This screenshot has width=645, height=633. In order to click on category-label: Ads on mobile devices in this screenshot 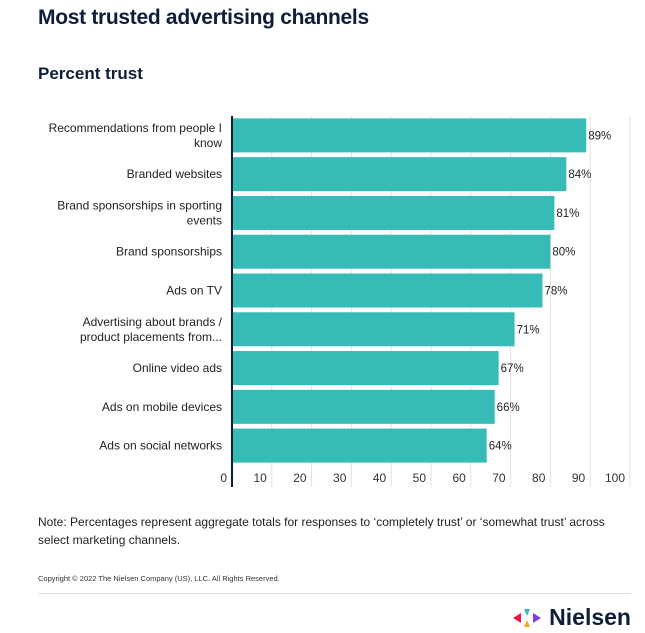, I will do `click(162, 407)`.